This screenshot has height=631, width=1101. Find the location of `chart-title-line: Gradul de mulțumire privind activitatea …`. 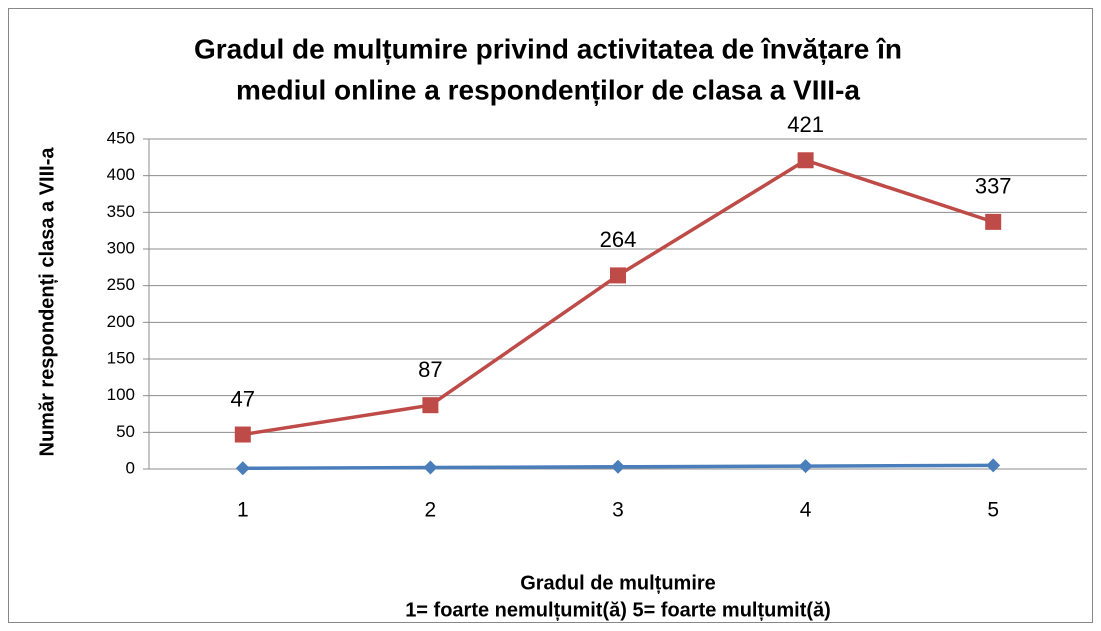

chart-title-line: Gradul de mulțumire privind activitatea … is located at coordinates (548, 48).